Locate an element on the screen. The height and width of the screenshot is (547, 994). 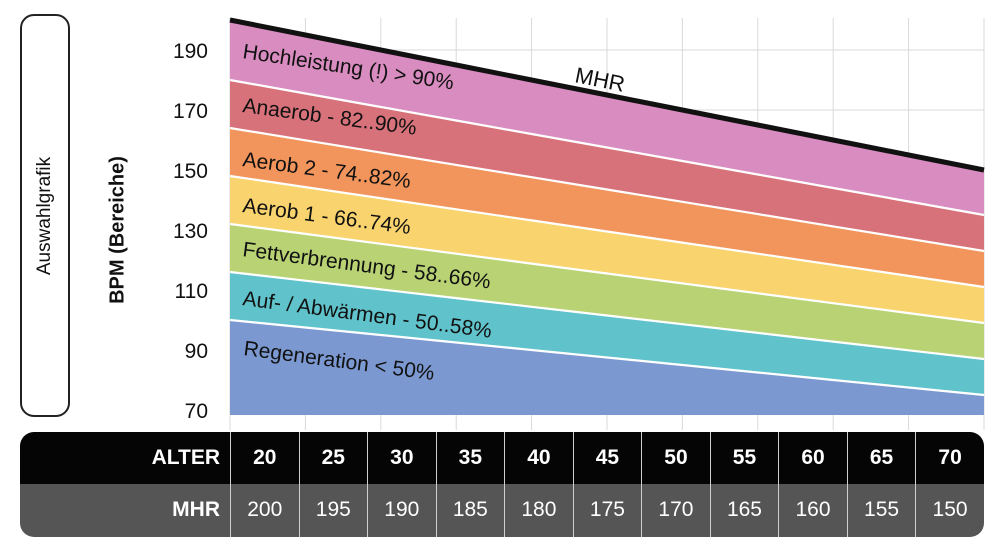
age-cell: 30 is located at coordinates (401, 458).